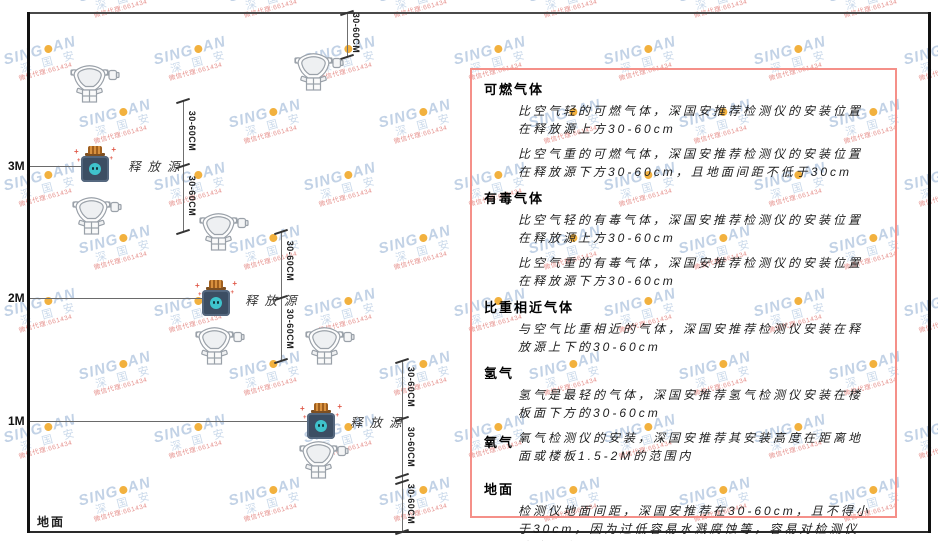 The height and width of the screenshot is (541, 938). What do you see at coordinates (691, 120) in the screenshot?
I see `section-paragraph: 比空气轻的可燃气体，深国安推荐检测仪的安装位置在释放源上方30-60cm` at bounding box center [691, 120].